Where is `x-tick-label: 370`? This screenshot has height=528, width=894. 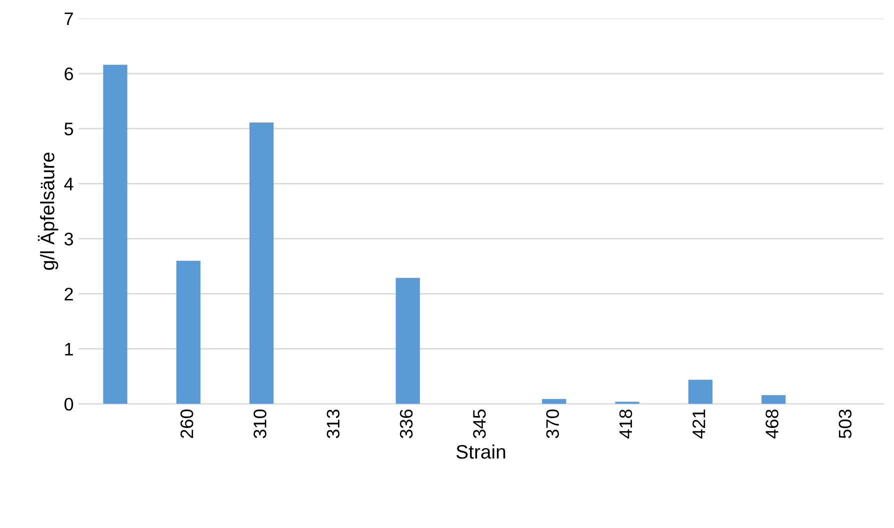 x-tick-label: 370 is located at coordinates (552, 423).